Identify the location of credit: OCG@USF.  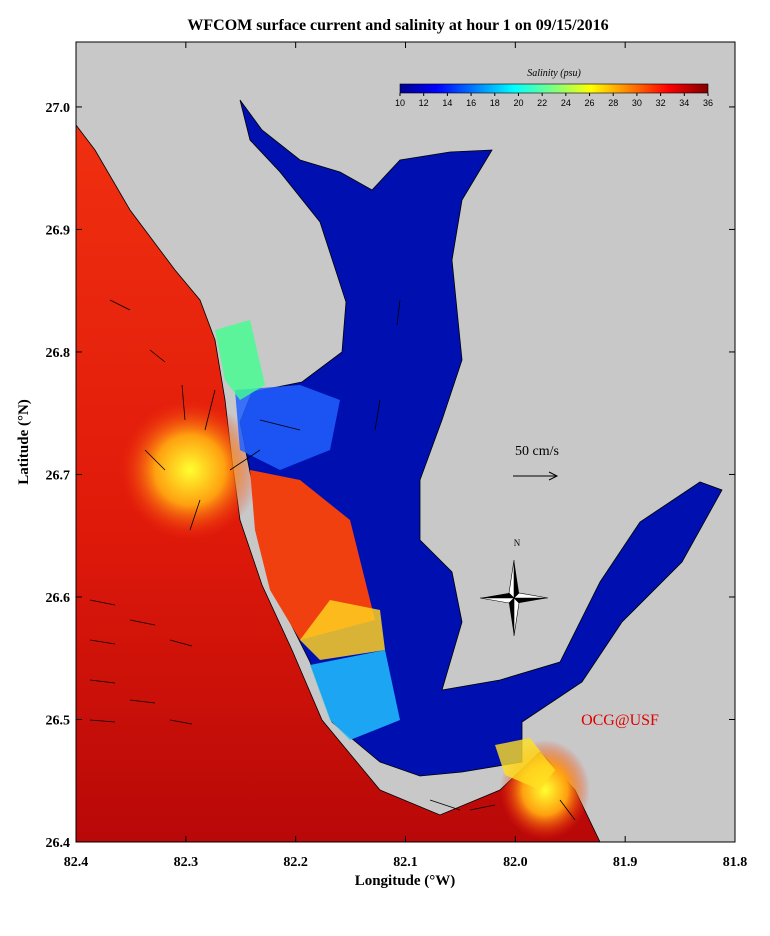
(620, 720).